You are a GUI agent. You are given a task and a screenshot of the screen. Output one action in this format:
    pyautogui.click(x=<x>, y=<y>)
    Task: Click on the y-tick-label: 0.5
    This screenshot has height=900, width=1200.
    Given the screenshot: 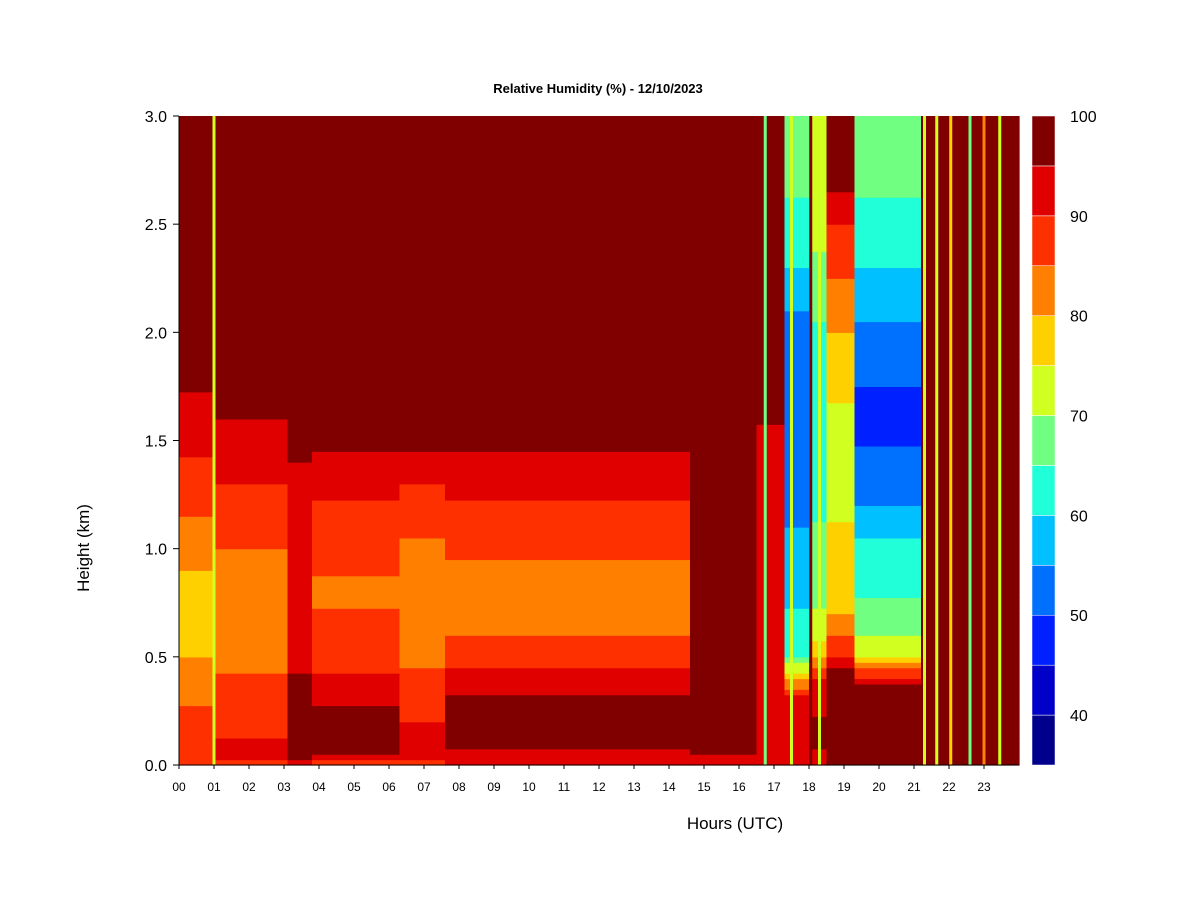 What is the action you would take?
    pyautogui.click(x=156, y=658)
    